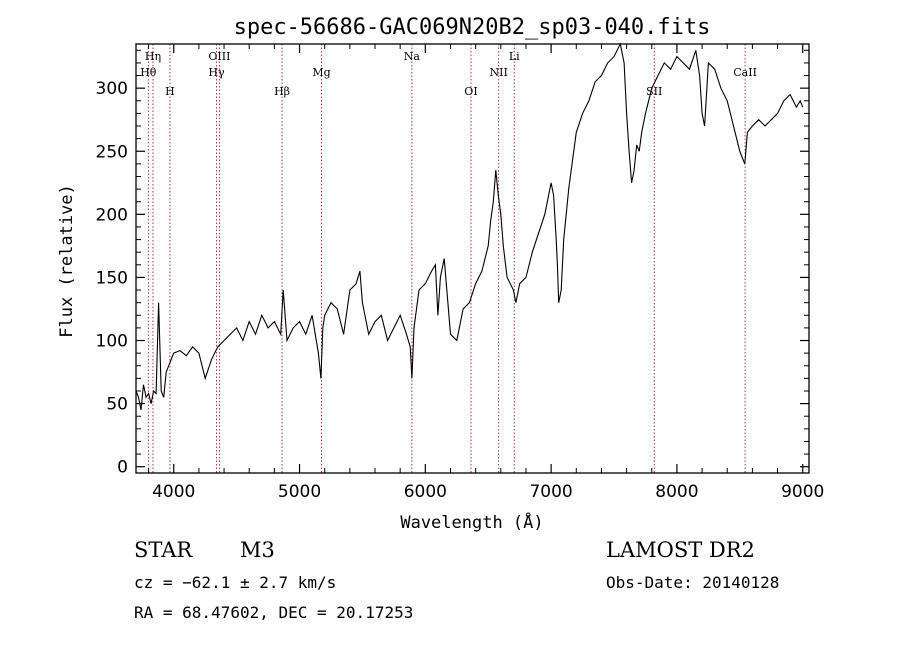  What do you see at coordinates (472, 27) in the screenshot?
I see `chart-title: spec-56686-GAC069N20B2_sp03-040.fits` at bounding box center [472, 27].